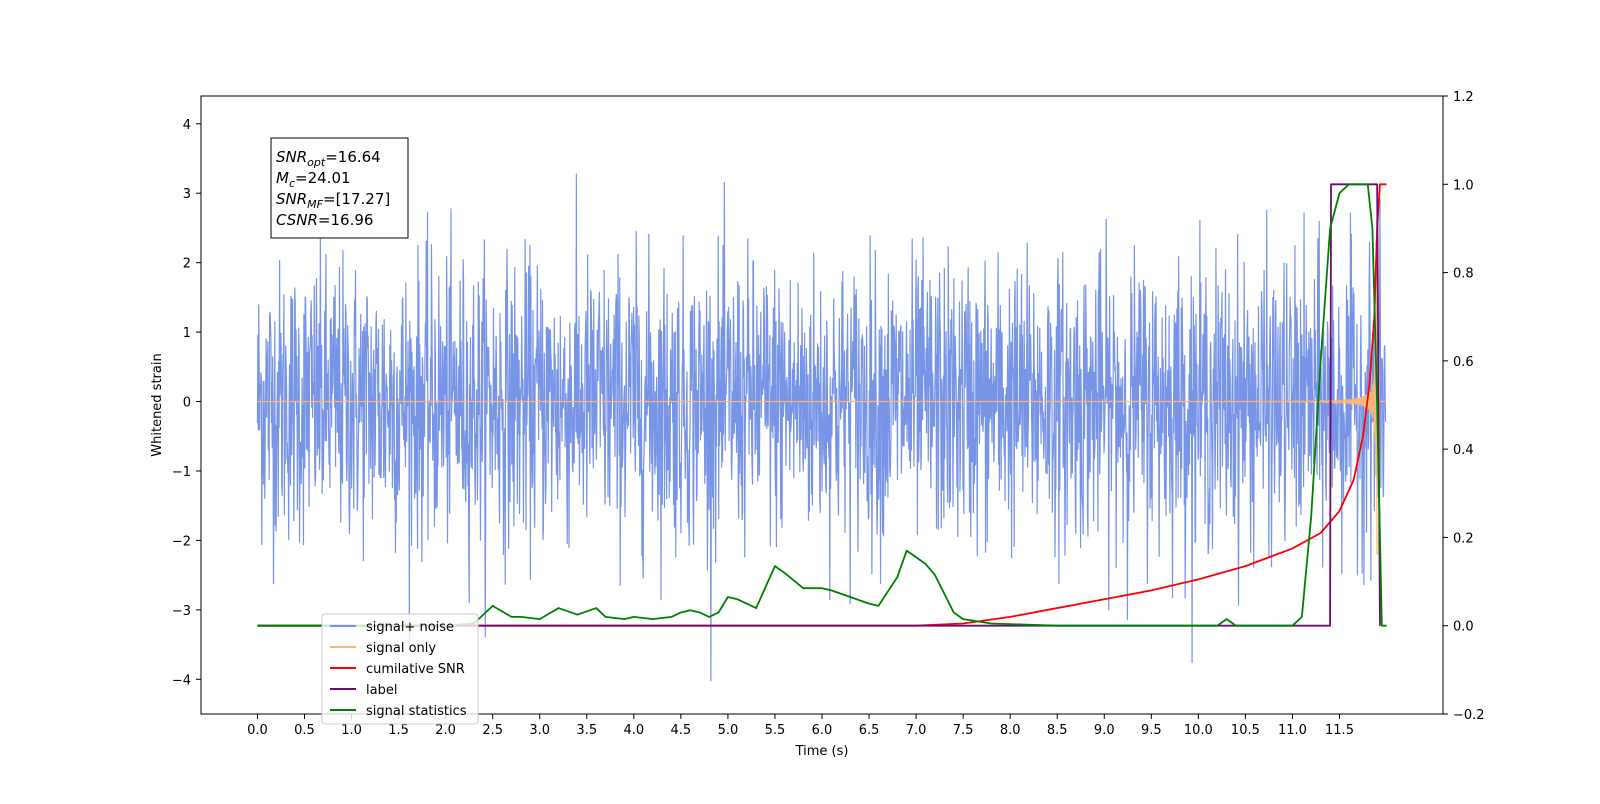 This screenshot has height=804, width=1600. What do you see at coordinates (410, 627) in the screenshot?
I see `legend-entry-label: signal+ noise` at bounding box center [410, 627].